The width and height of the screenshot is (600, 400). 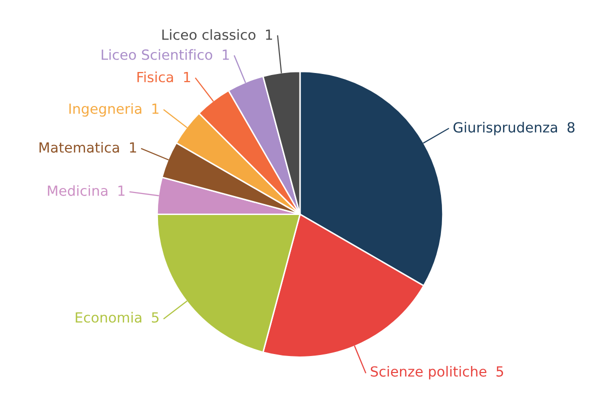 What do you see at coordinates (109, 317) in the screenshot?
I see `slice-label: Economia` at bounding box center [109, 317].